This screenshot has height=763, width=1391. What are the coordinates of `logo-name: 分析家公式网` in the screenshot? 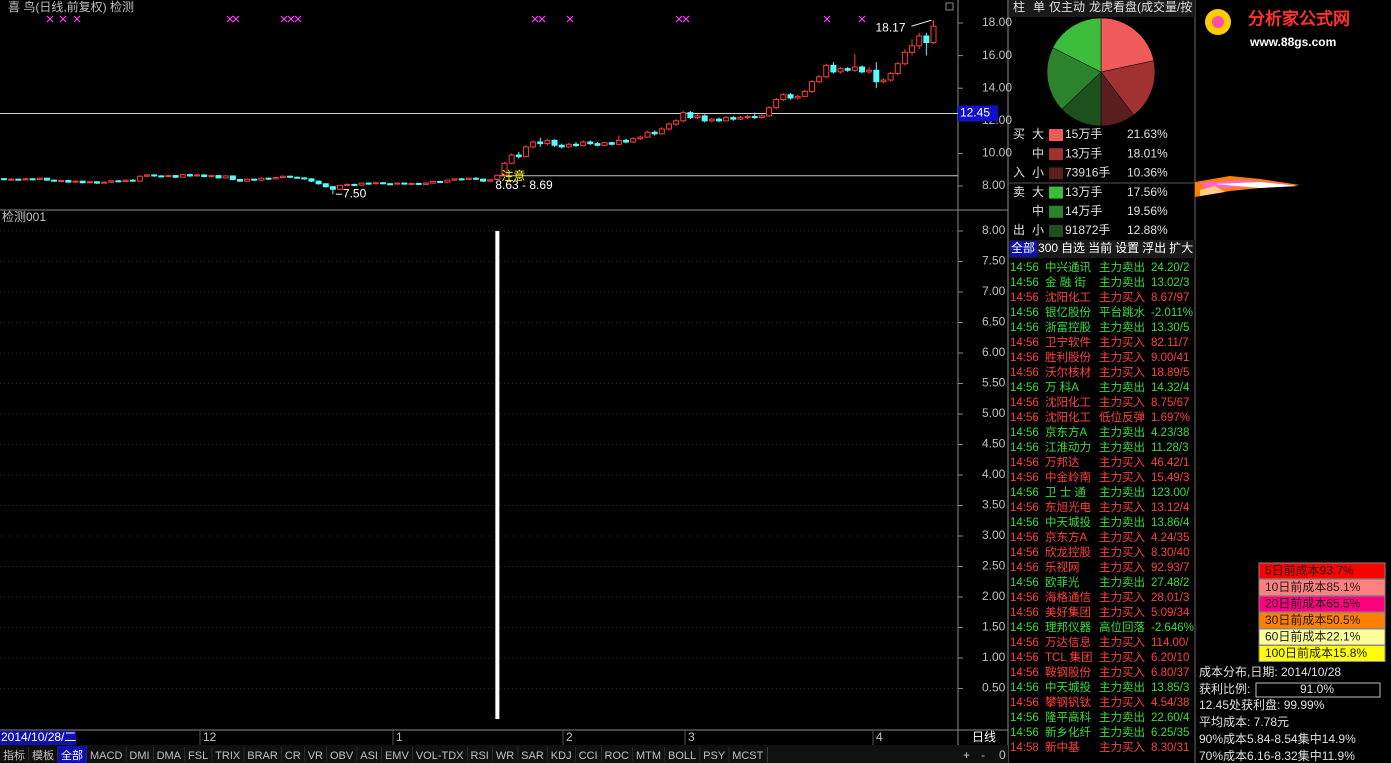 It's located at (1299, 18).